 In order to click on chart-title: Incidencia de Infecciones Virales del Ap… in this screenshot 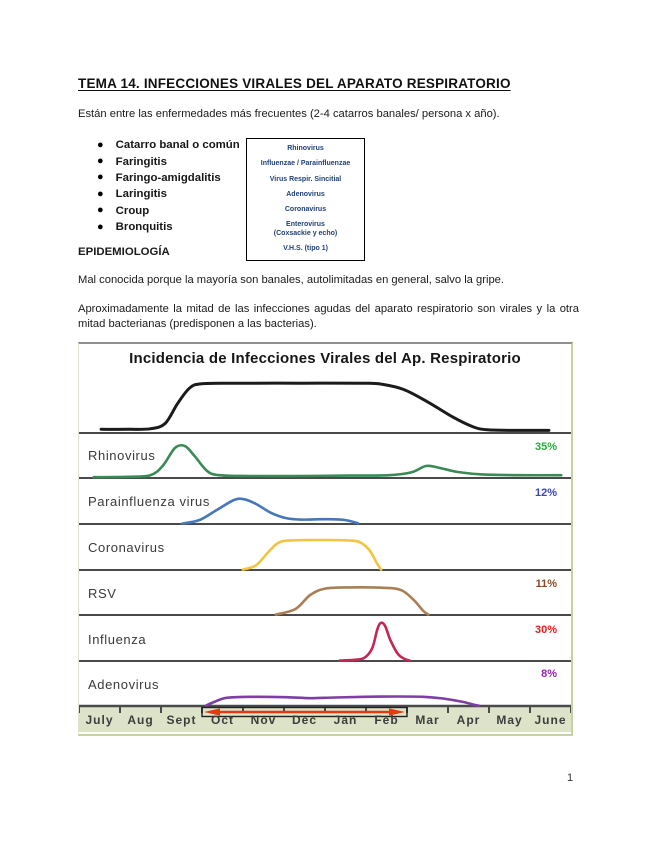, I will do `click(325, 358)`.